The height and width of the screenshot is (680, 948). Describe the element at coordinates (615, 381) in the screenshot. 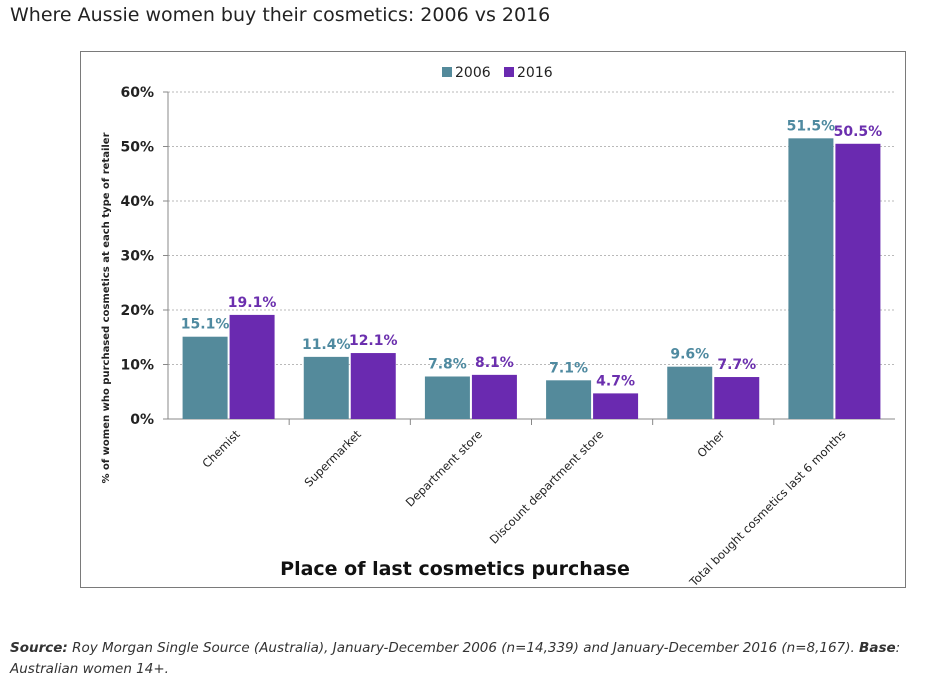

I see `data-label: 4.7%` at that location.